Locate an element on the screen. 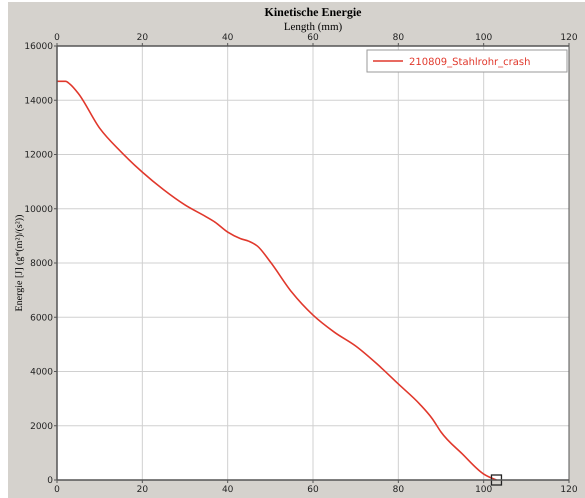  x2-tick-label: 120 is located at coordinates (569, 490).